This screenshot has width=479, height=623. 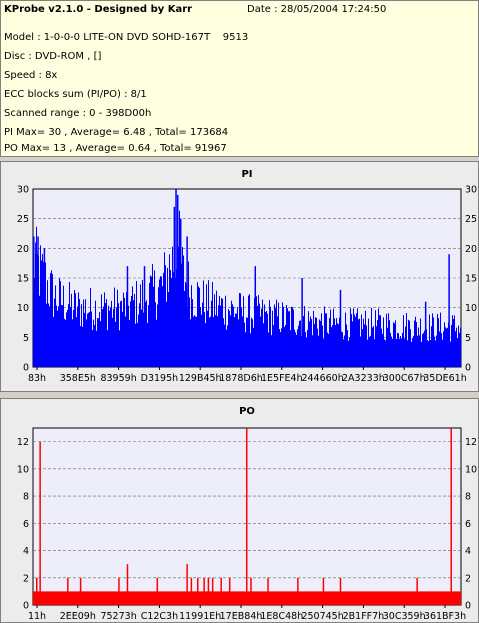 What do you see at coordinates (78, 113) in the screenshot?
I see `scanned-range: Scanned range : 0 - 398D00h` at bounding box center [78, 113].